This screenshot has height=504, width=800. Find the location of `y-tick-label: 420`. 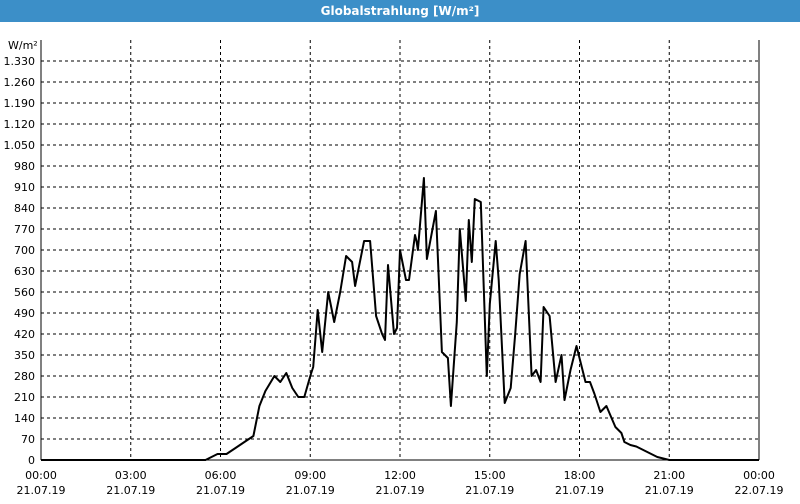

y-tick-label: 420 is located at coordinates (24, 334).